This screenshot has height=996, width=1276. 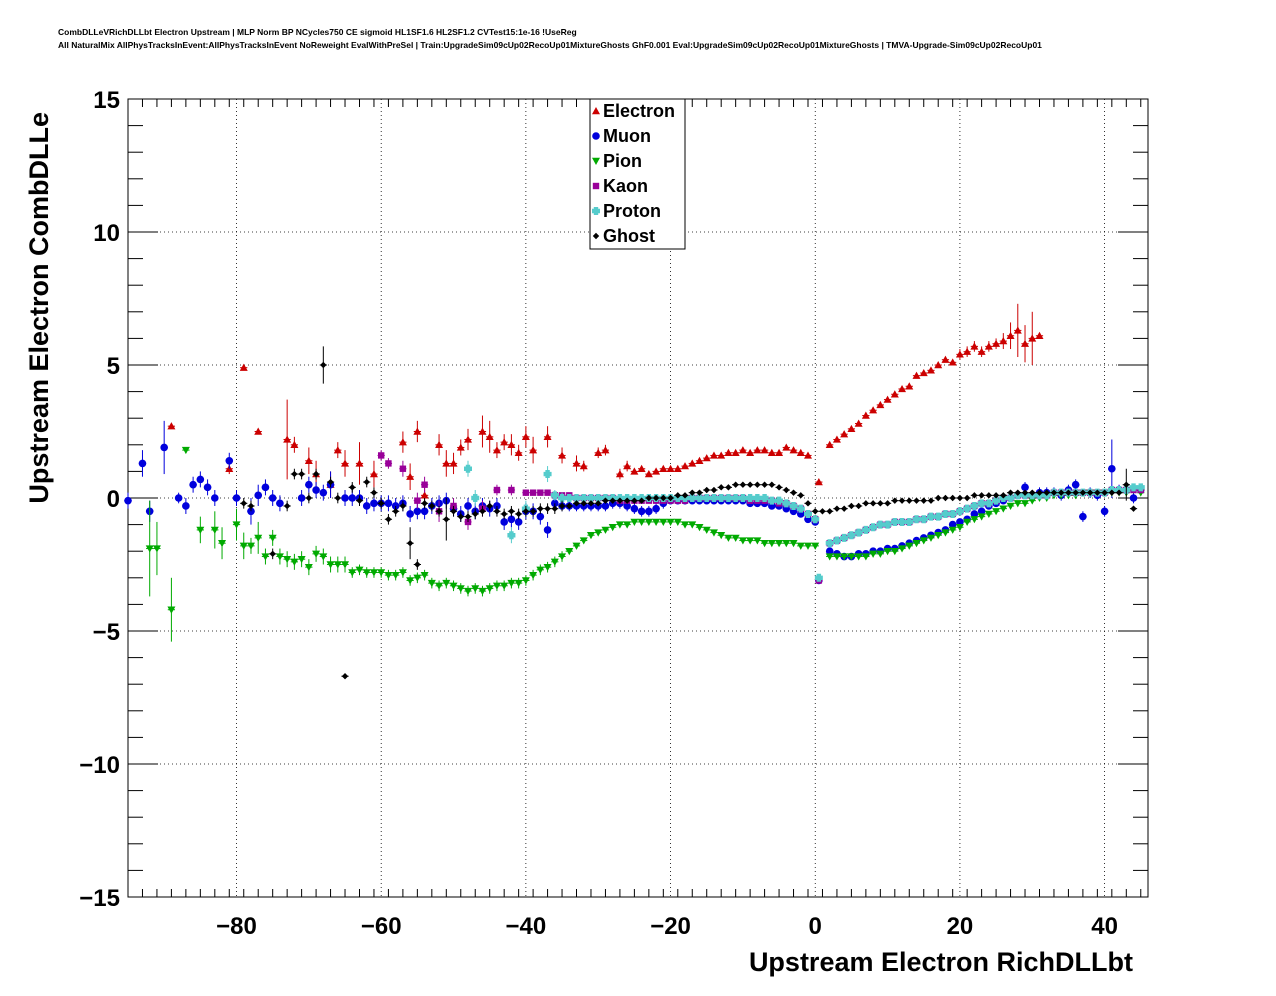 I want to click on legend-label-pion: Pion, so click(x=622, y=161).